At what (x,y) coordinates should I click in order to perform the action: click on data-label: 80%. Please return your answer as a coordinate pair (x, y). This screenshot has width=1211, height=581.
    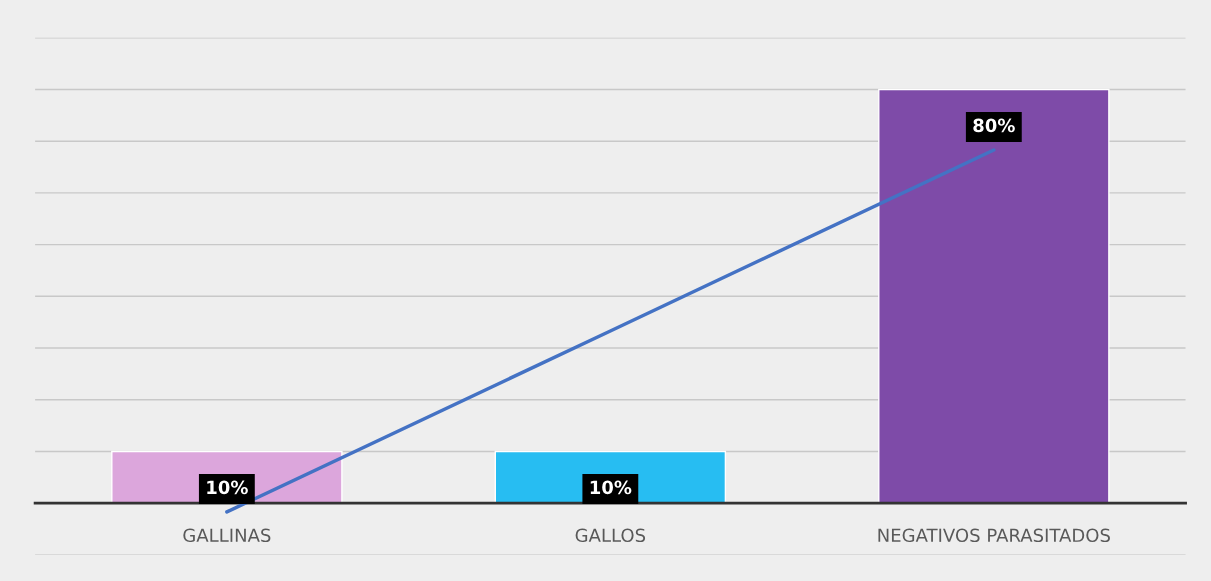
    Looking at the image, I should click on (994, 125).